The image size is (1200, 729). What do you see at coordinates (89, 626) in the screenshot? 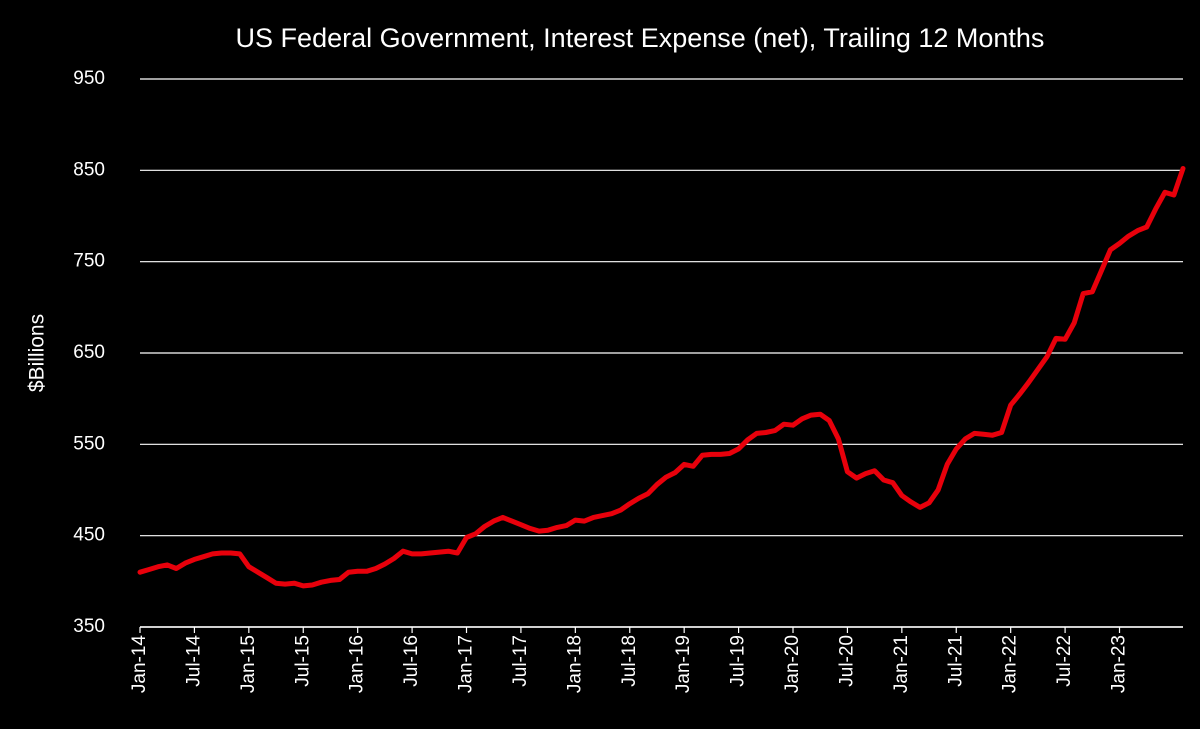
I see `y-tick-label: 350` at bounding box center [89, 626].